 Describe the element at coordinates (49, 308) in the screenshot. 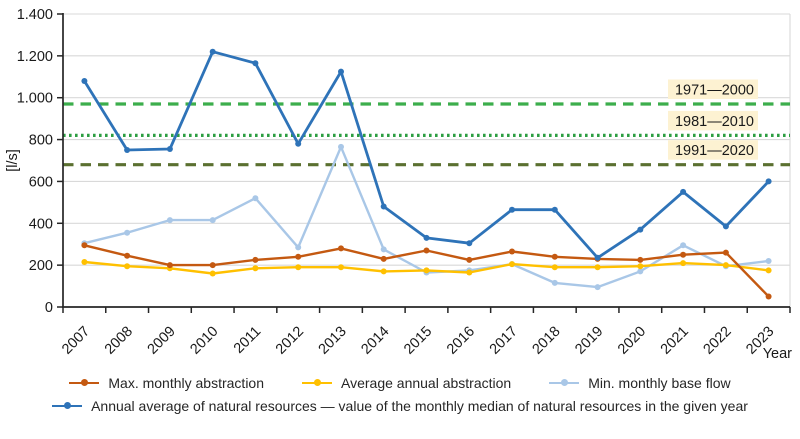

I see `y-tick-label: 0` at that location.